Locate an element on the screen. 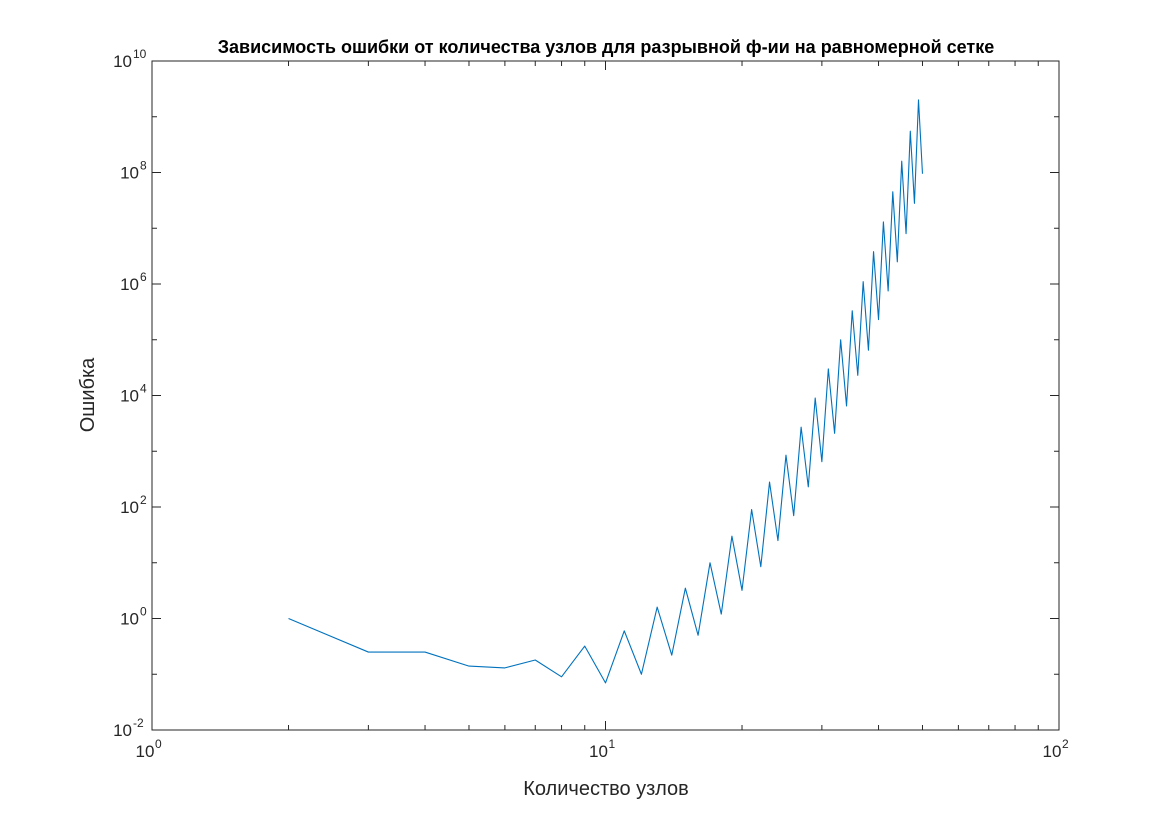  y-tick-label: 10 0 is located at coordinates (133, 617).